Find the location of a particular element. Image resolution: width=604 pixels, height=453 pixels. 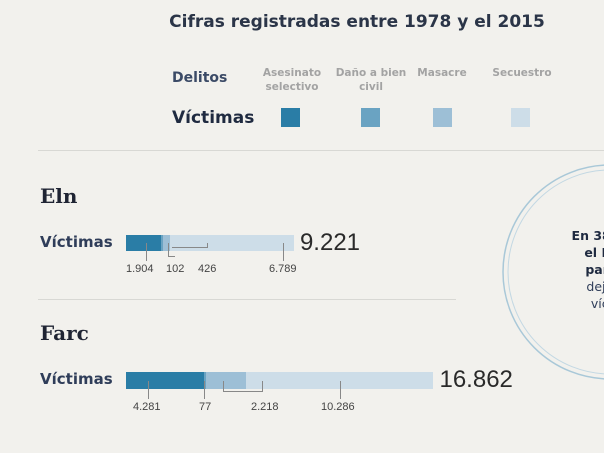

bar-segment-secuestro is located at coordinates (340, 380).